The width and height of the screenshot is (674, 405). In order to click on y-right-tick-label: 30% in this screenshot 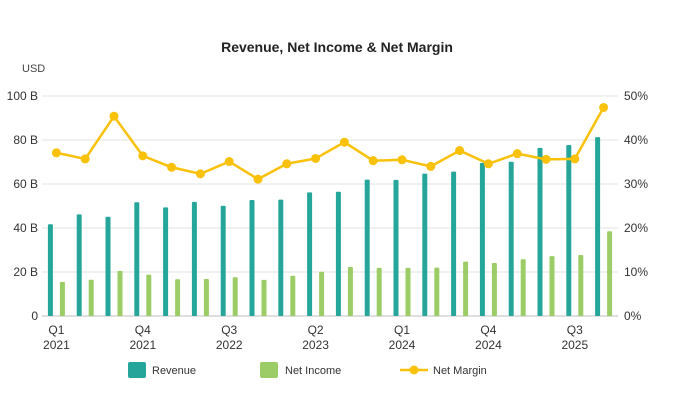, I will do `click(636, 184)`.